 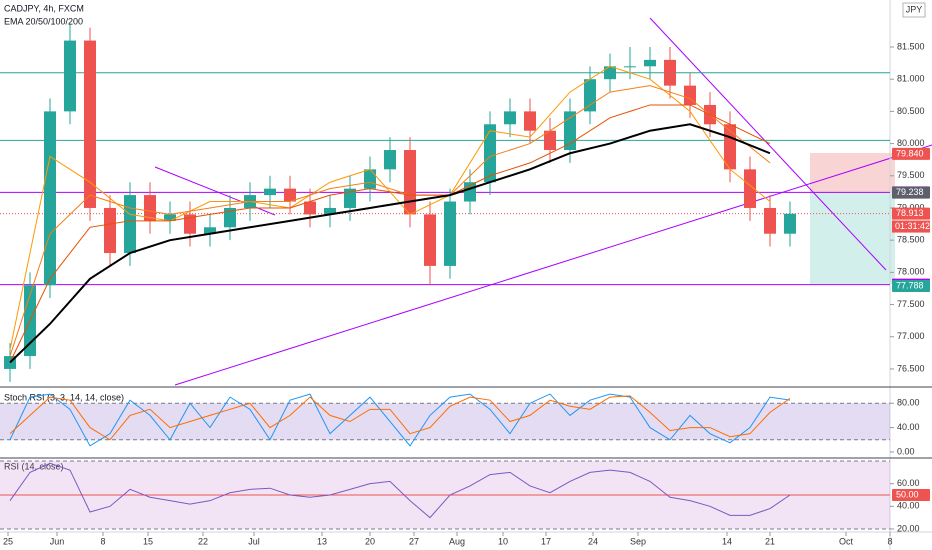 I want to click on x-tick-label: Aug, so click(x=457, y=541).